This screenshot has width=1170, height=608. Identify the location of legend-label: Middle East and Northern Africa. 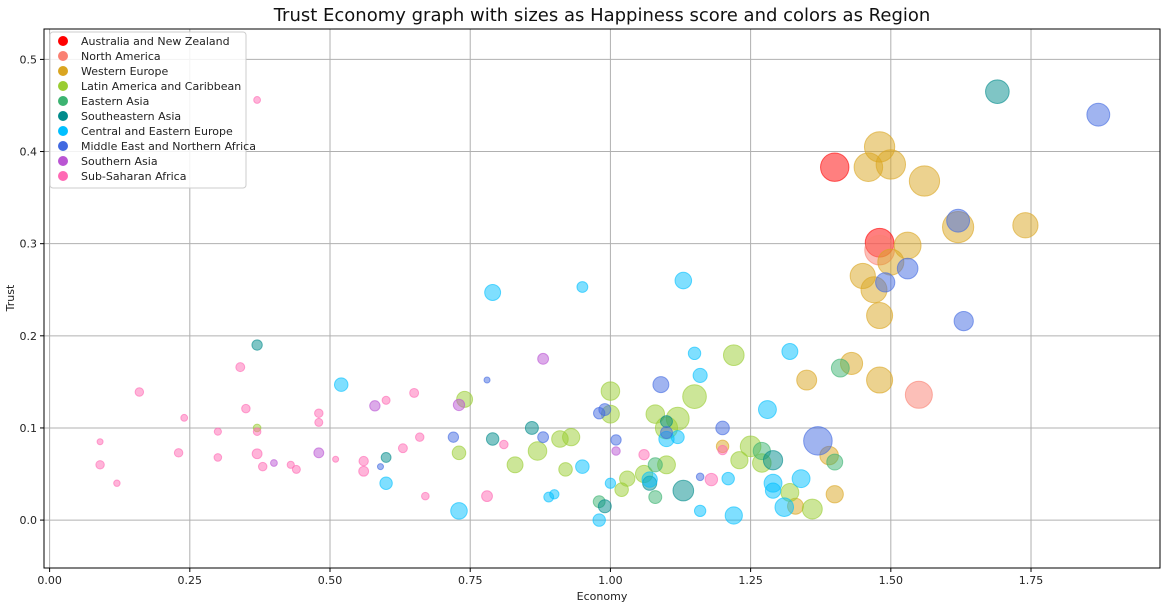
(168, 146).